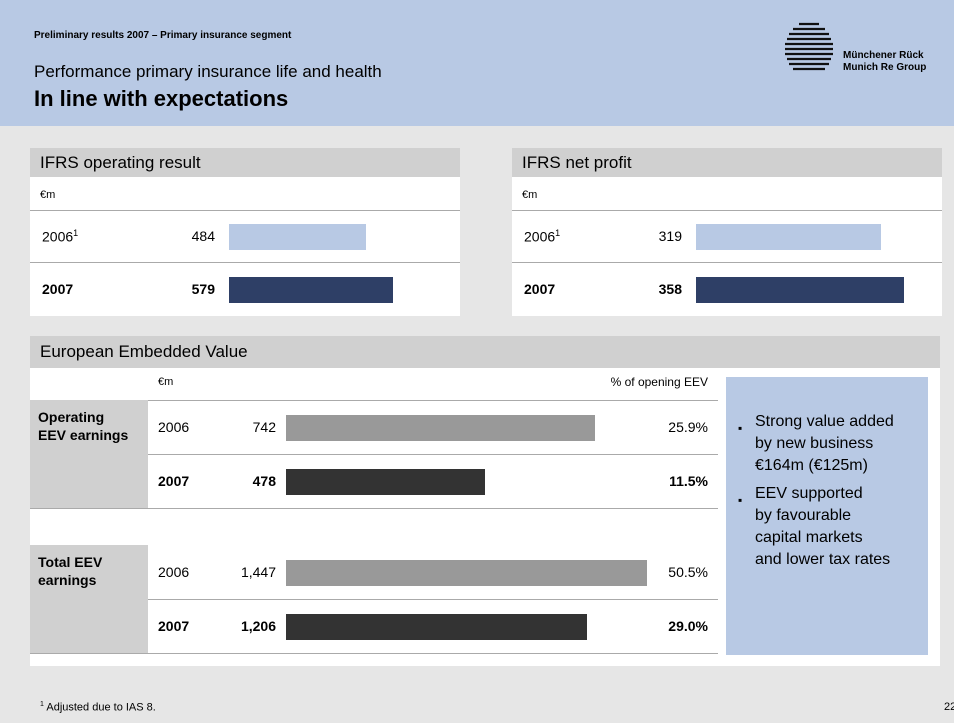 This screenshot has height=723, width=954. I want to click on pct-label: 29.0%, so click(688, 626).